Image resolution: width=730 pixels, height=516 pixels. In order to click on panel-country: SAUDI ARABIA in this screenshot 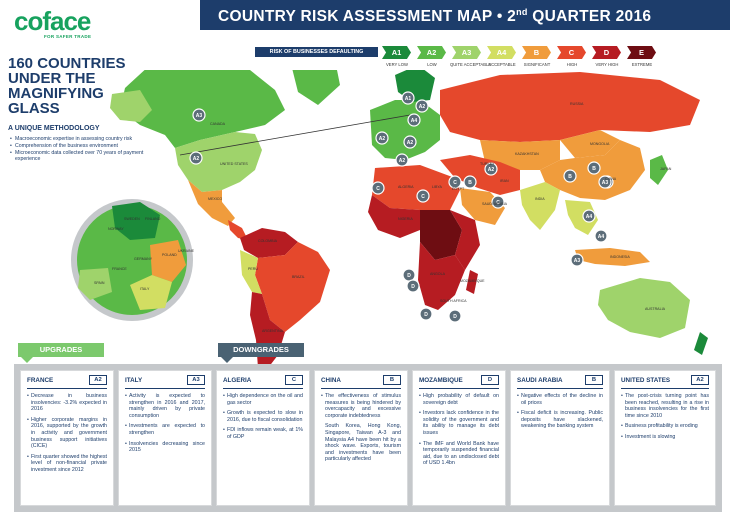, I will do `click(540, 380)`.